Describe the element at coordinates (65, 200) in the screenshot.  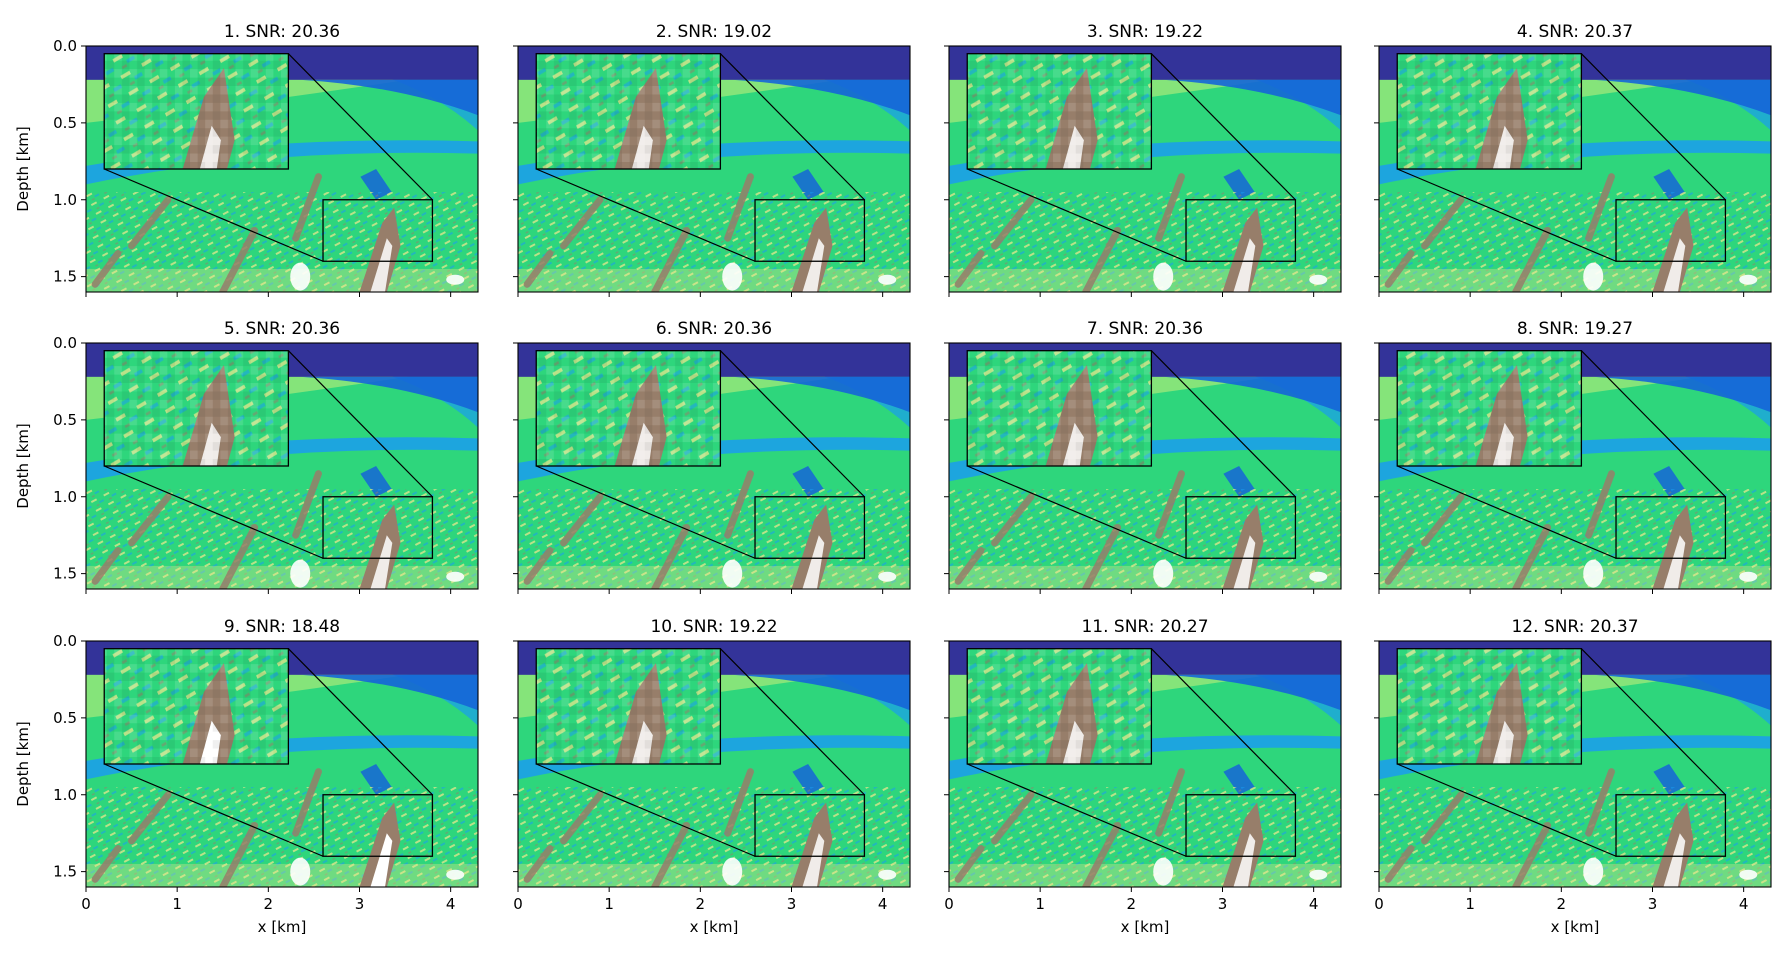
I see `y-tick-label: 1.0` at that location.